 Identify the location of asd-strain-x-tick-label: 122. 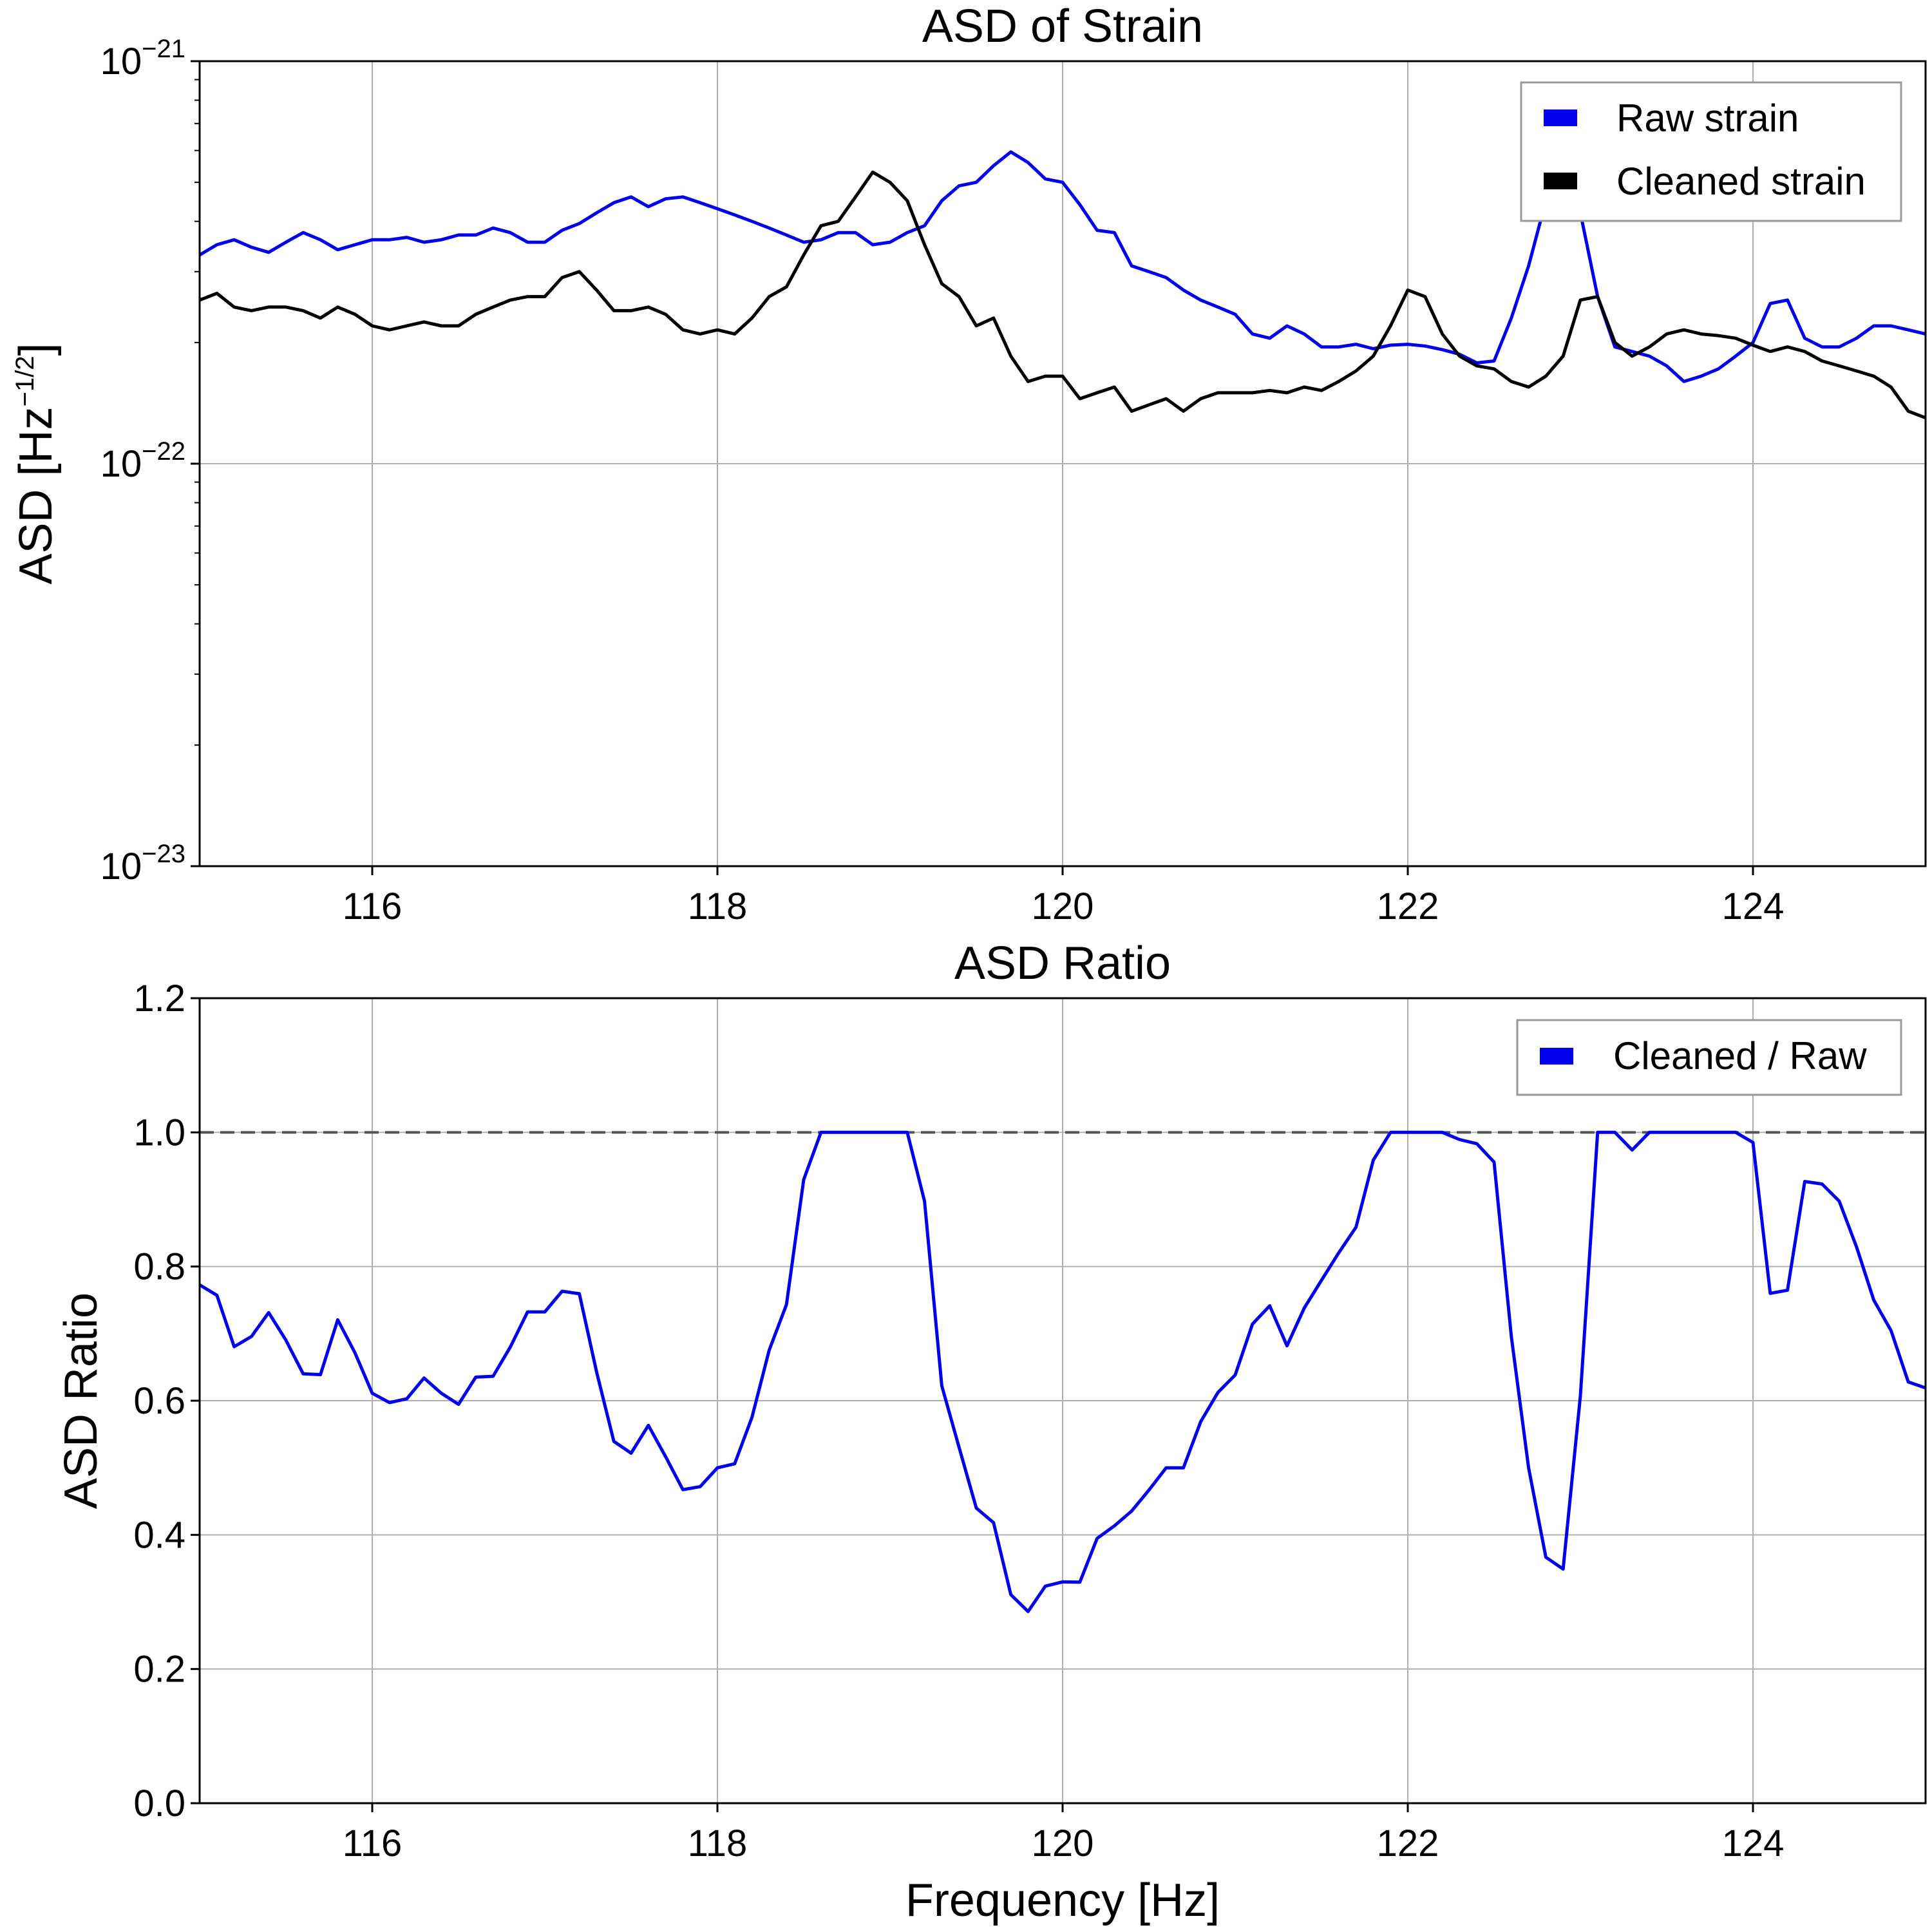
(1408, 907).